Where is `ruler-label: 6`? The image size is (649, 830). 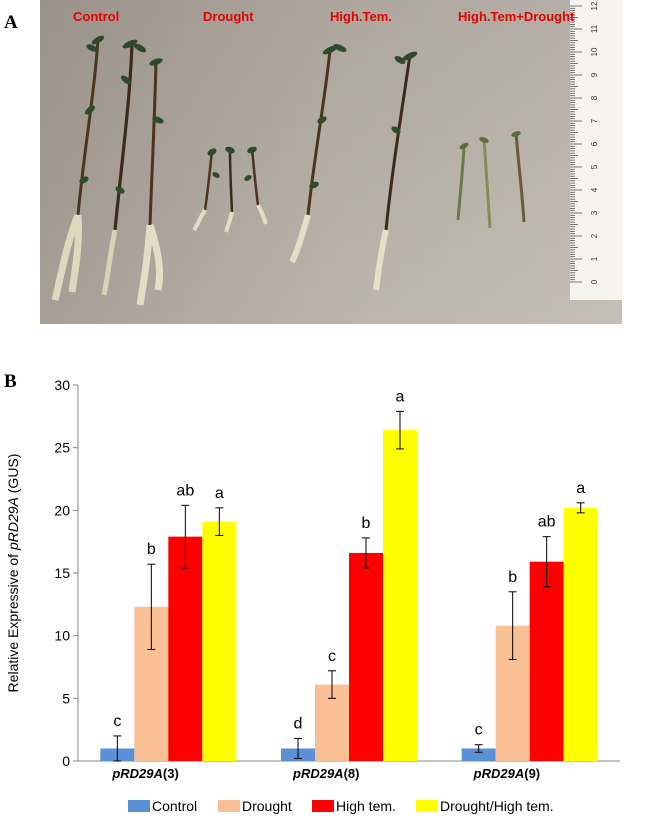 ruler-label: 6 is located at coordinates (594, 143).